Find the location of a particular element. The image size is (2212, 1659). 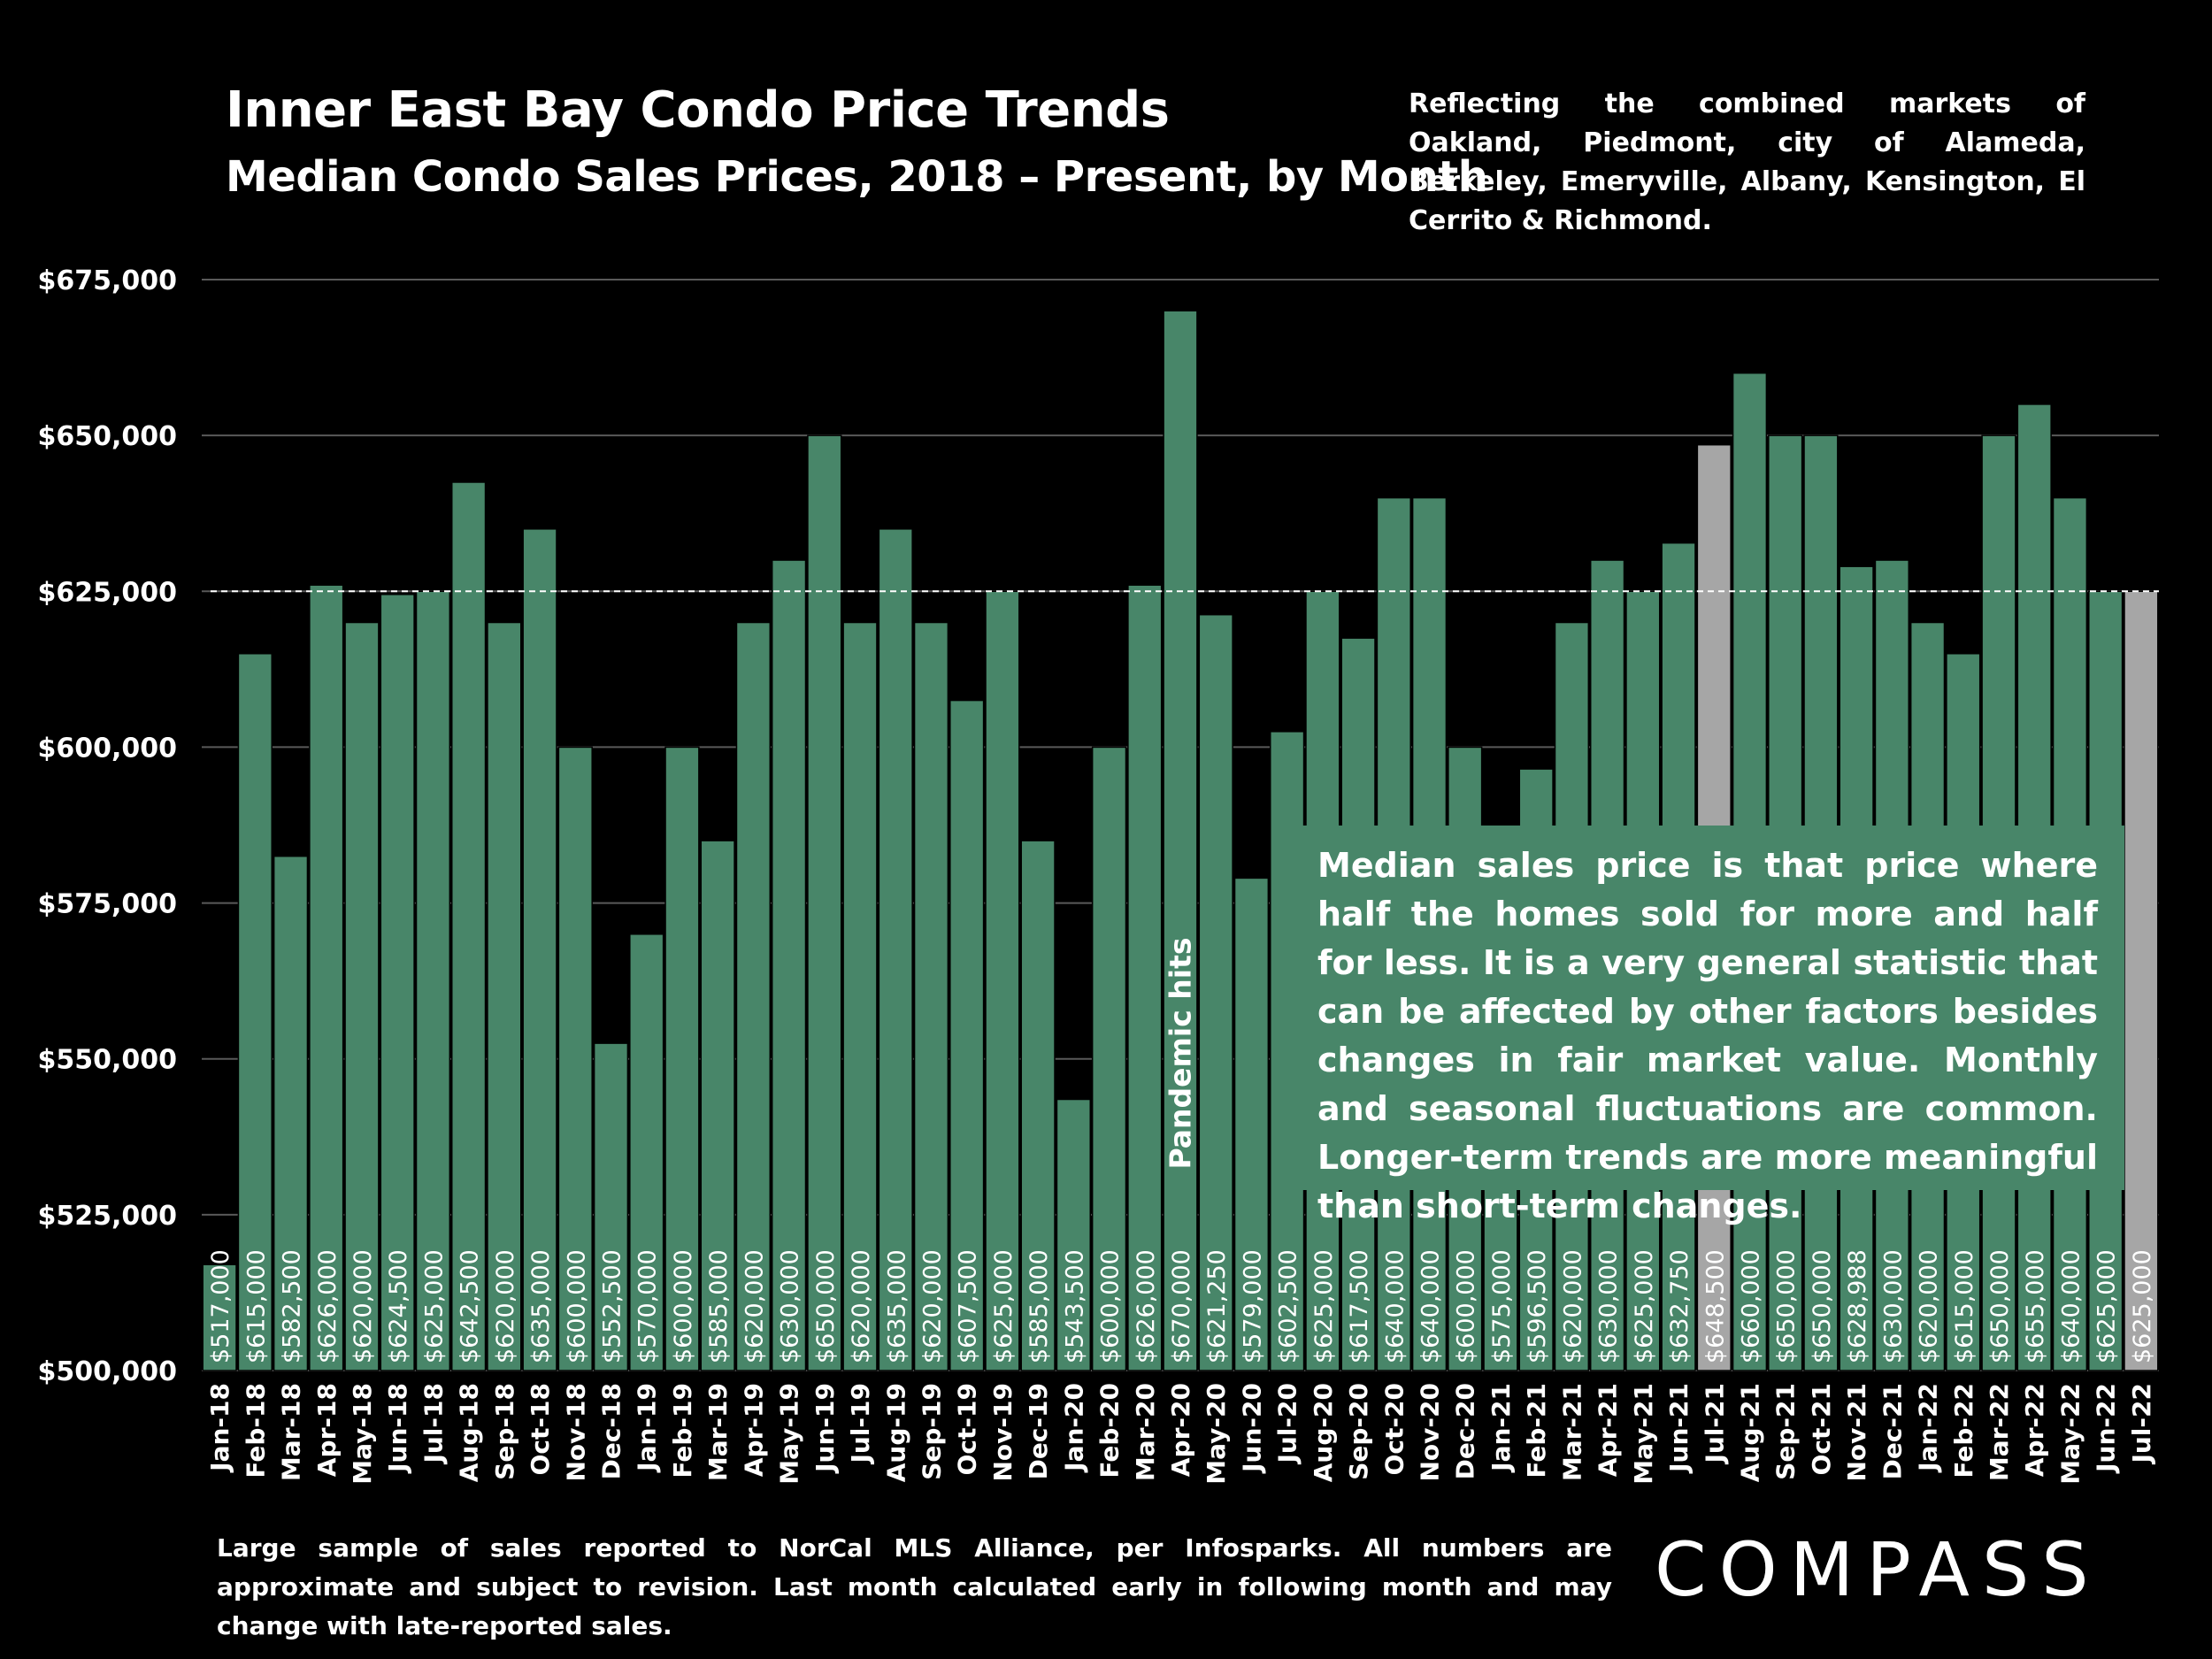

compass-logo: COMPASS is located at coordinates (1878, 1569).